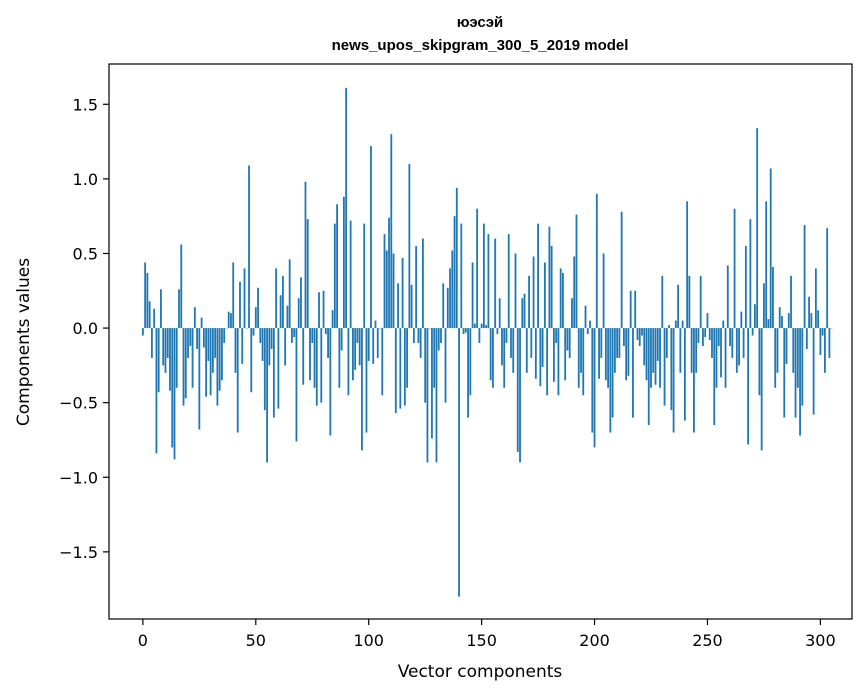  What do you see at coordinates (256, 640) in the screenshot?
I see `x-tick-label: 50` at bounding box center [256, 640].